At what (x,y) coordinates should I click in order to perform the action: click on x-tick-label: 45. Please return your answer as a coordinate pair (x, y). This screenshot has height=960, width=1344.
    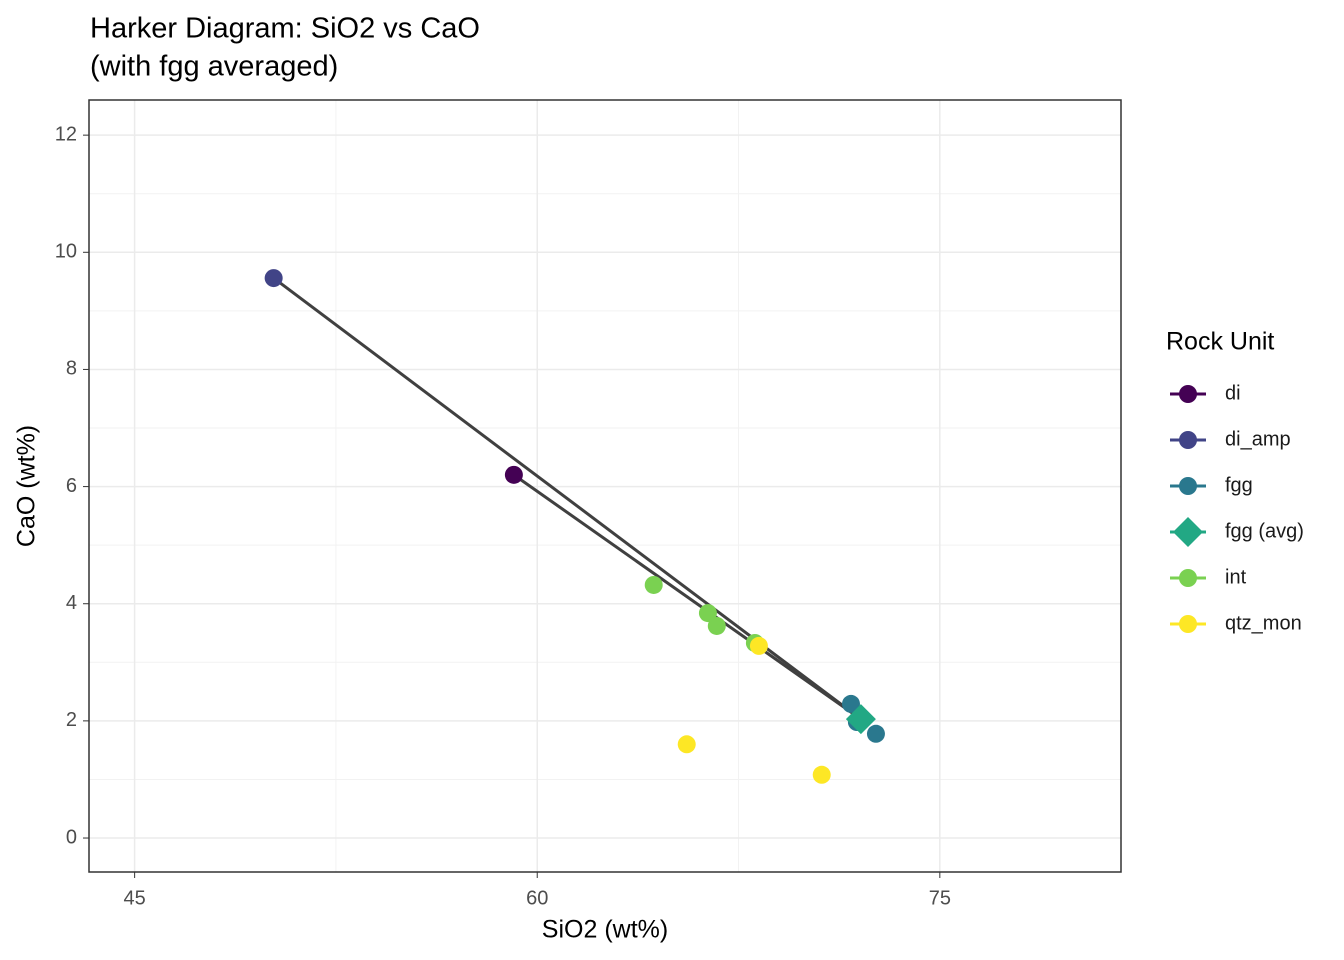
    Looking at the image, I should click on (135, 898).